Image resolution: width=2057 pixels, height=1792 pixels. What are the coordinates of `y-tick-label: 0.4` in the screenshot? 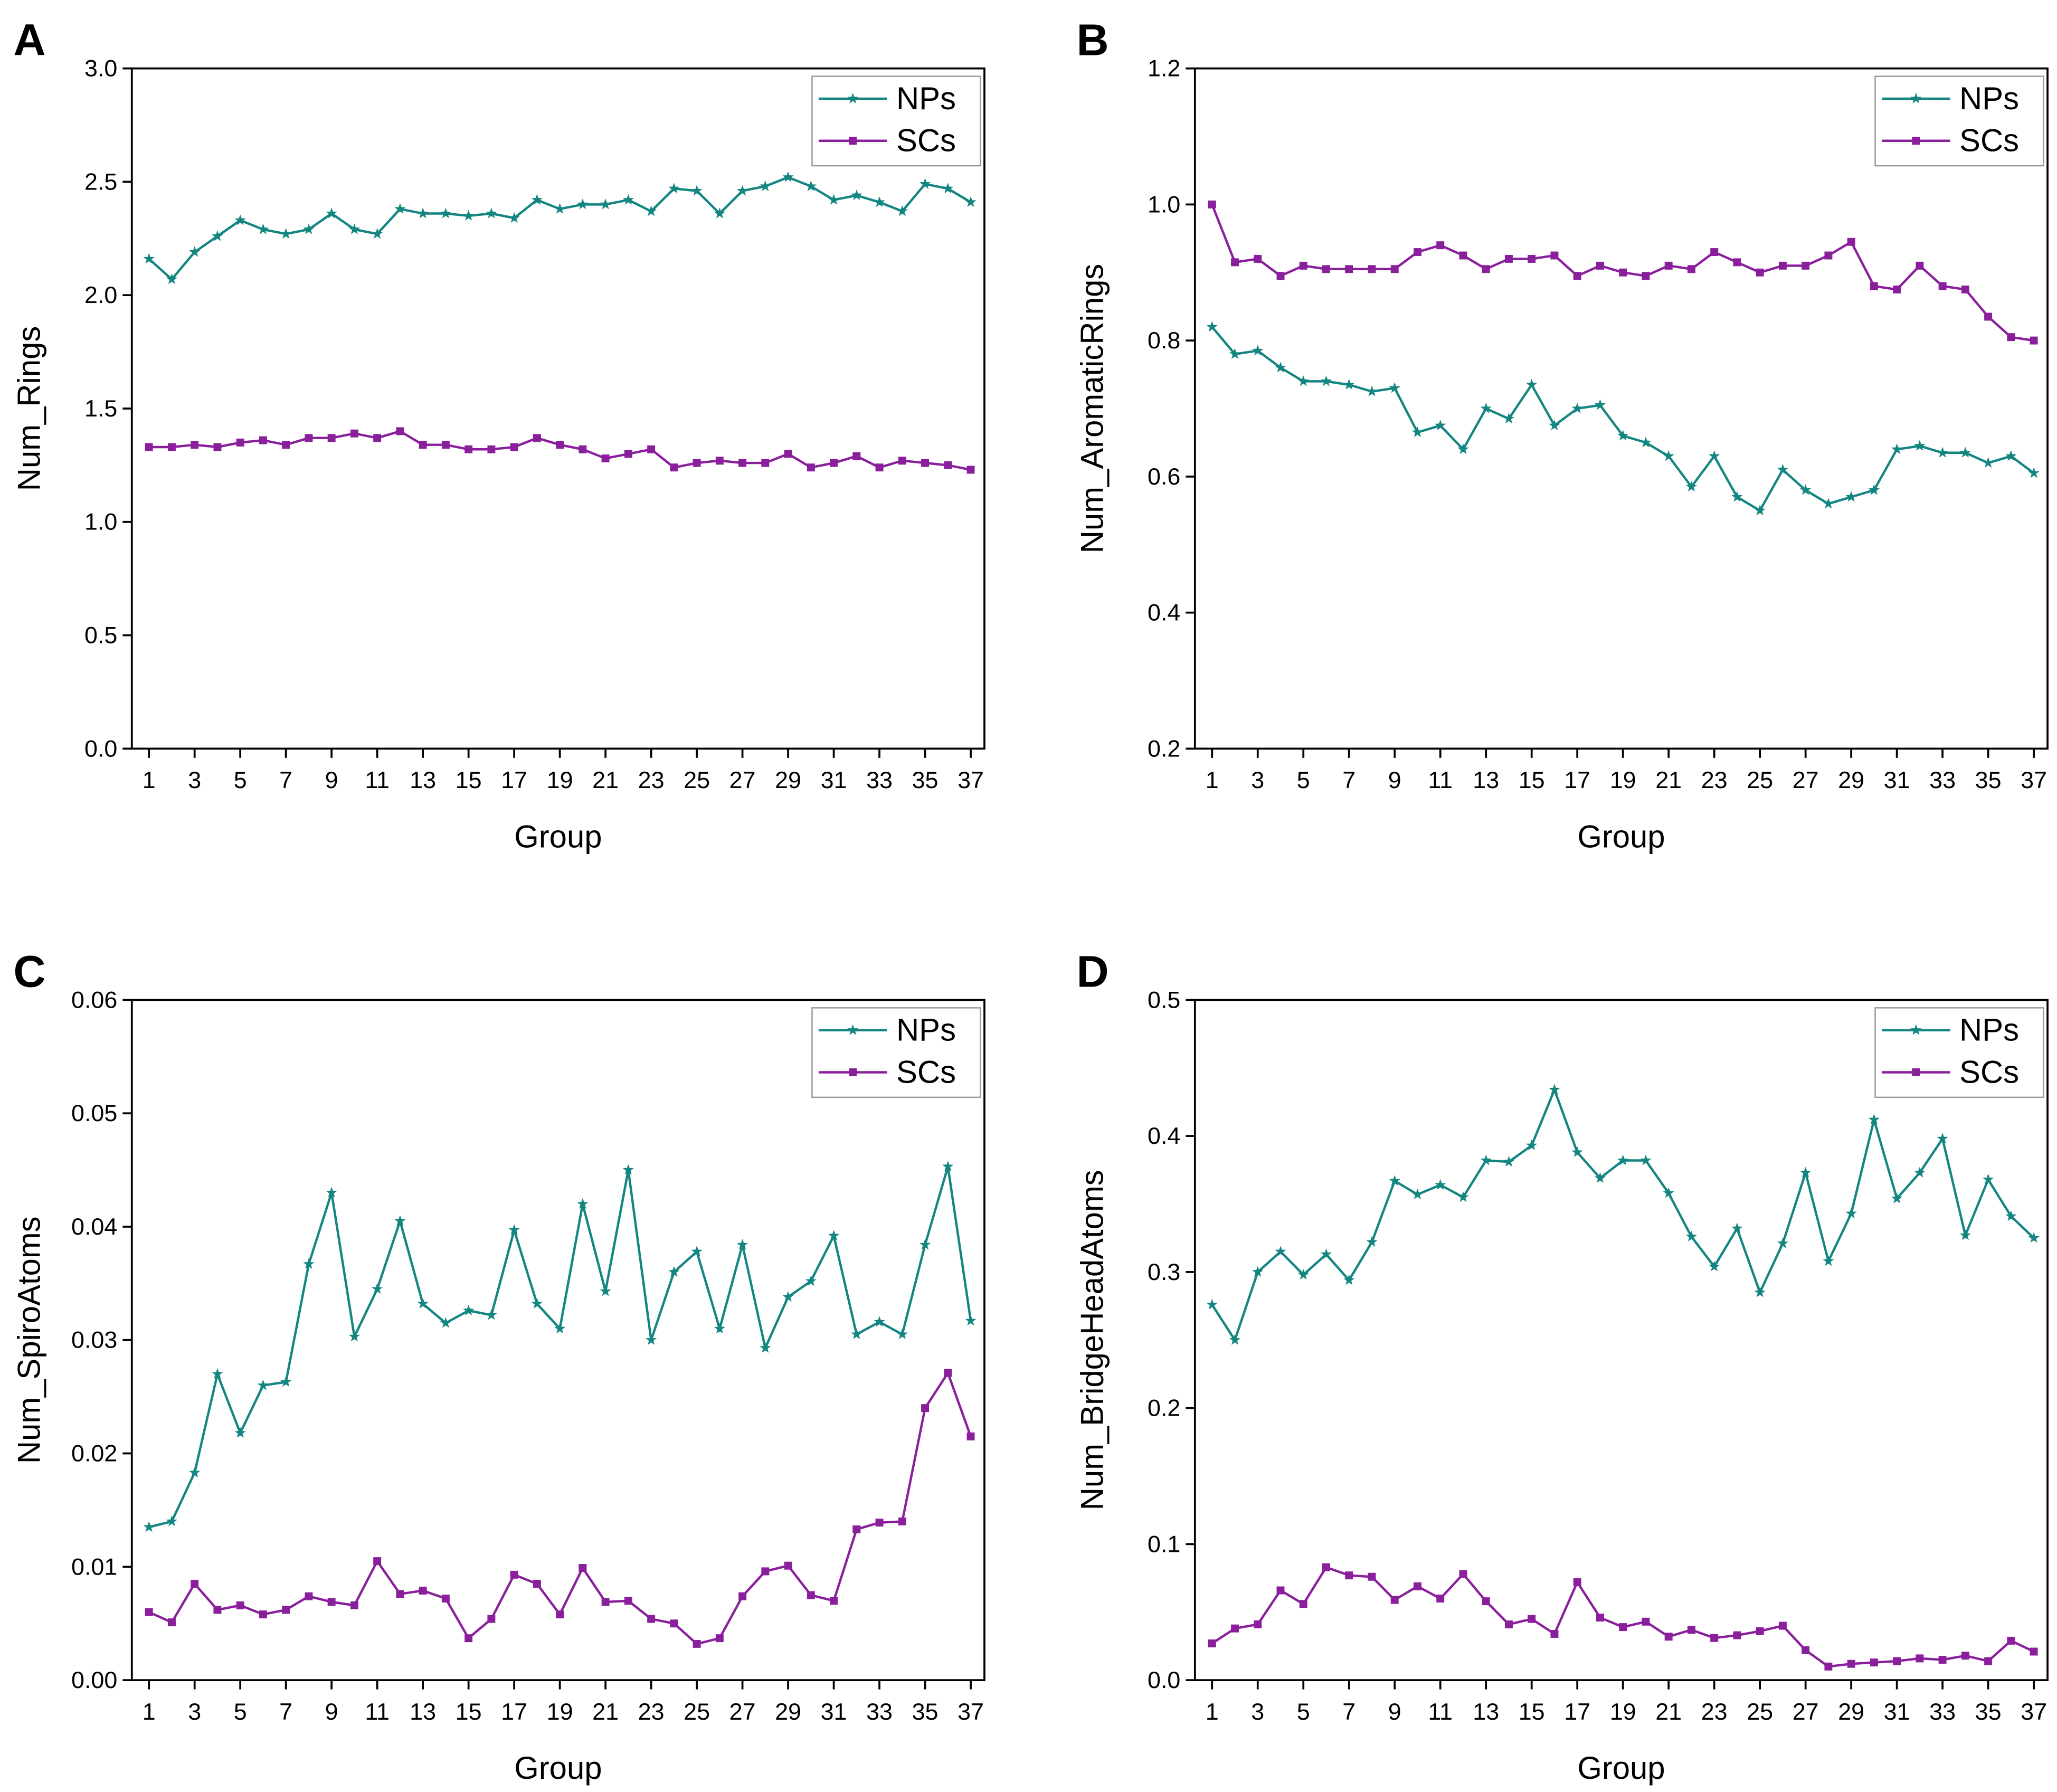 It's located at (1164, 1135).